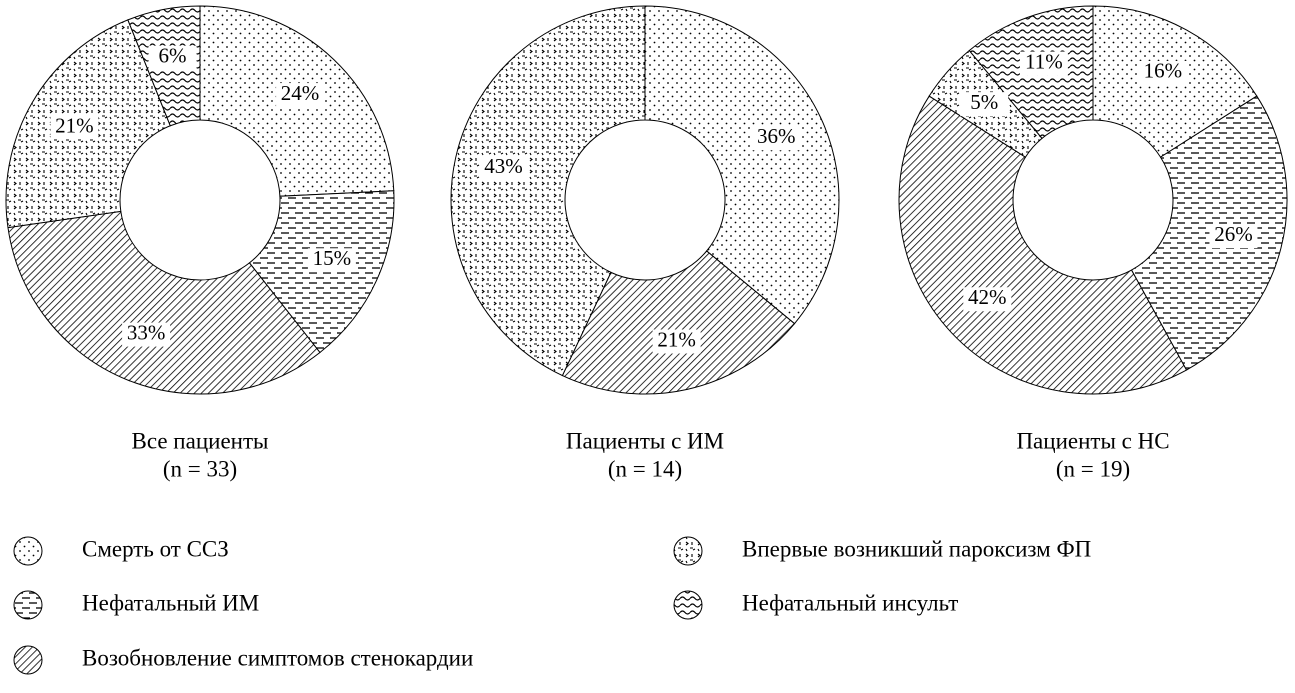 The height and width of the screenshot is (693, 1295). I want to click on data-label: 26%, so click(1233, 234).